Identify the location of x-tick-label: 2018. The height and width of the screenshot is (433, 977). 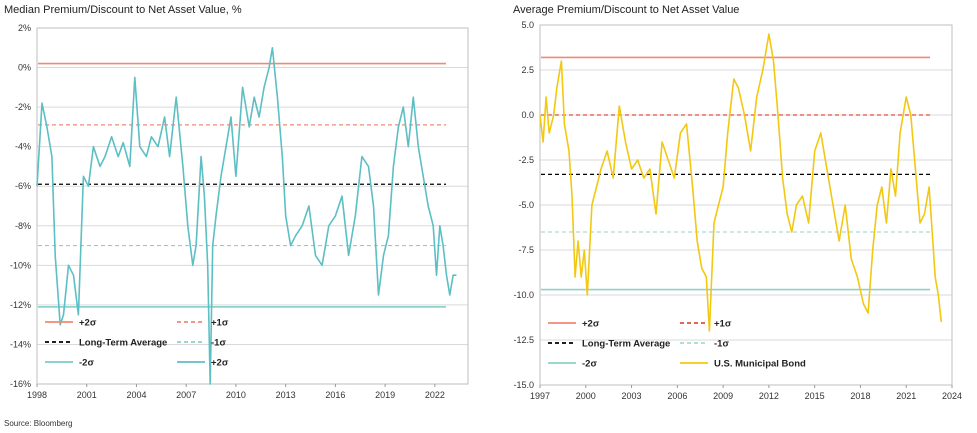
(860, 396).